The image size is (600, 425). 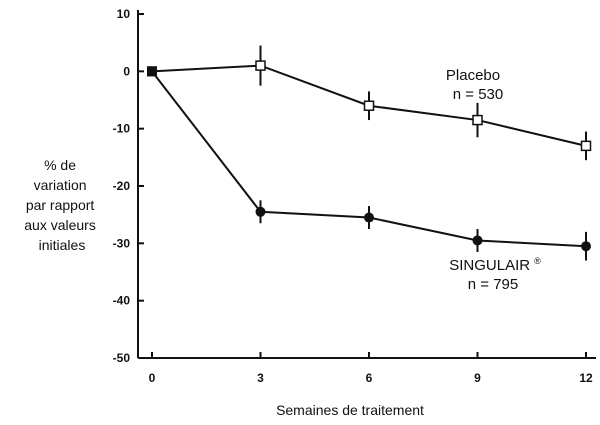 What do you see at coordinates (493, 284) in the screenshot?
I see `singulair-n-label: n = 795` at bounding box center [493, 284].